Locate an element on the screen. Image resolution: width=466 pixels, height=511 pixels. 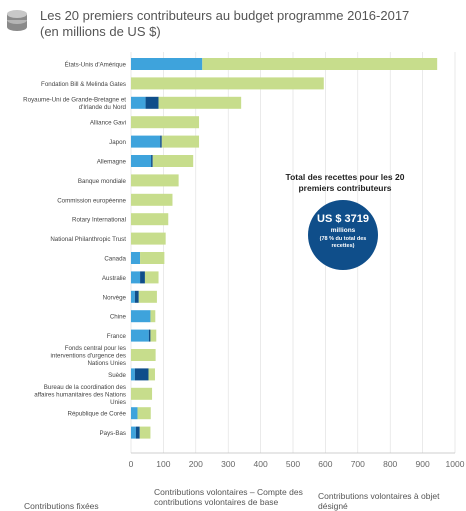
category-label: Suède is located at coordinates (117, 375).